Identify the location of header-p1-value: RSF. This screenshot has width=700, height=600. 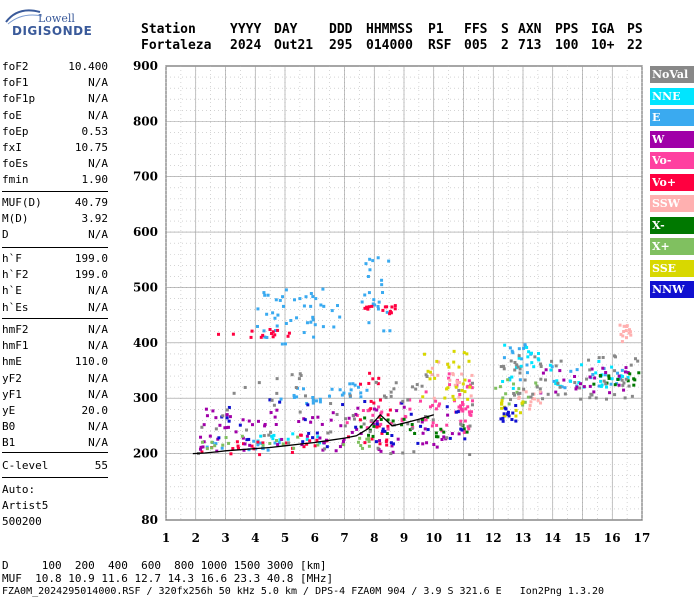
(440, 45).